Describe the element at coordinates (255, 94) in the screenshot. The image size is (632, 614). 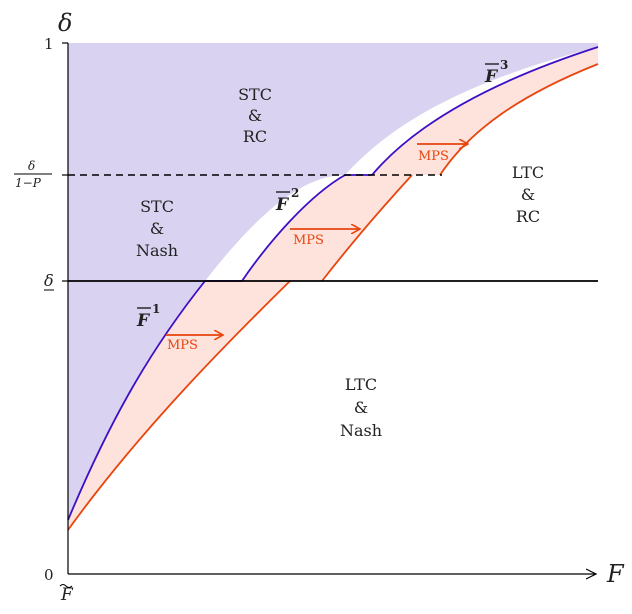
I see `region-stc-rc-line1: STC` at that location.